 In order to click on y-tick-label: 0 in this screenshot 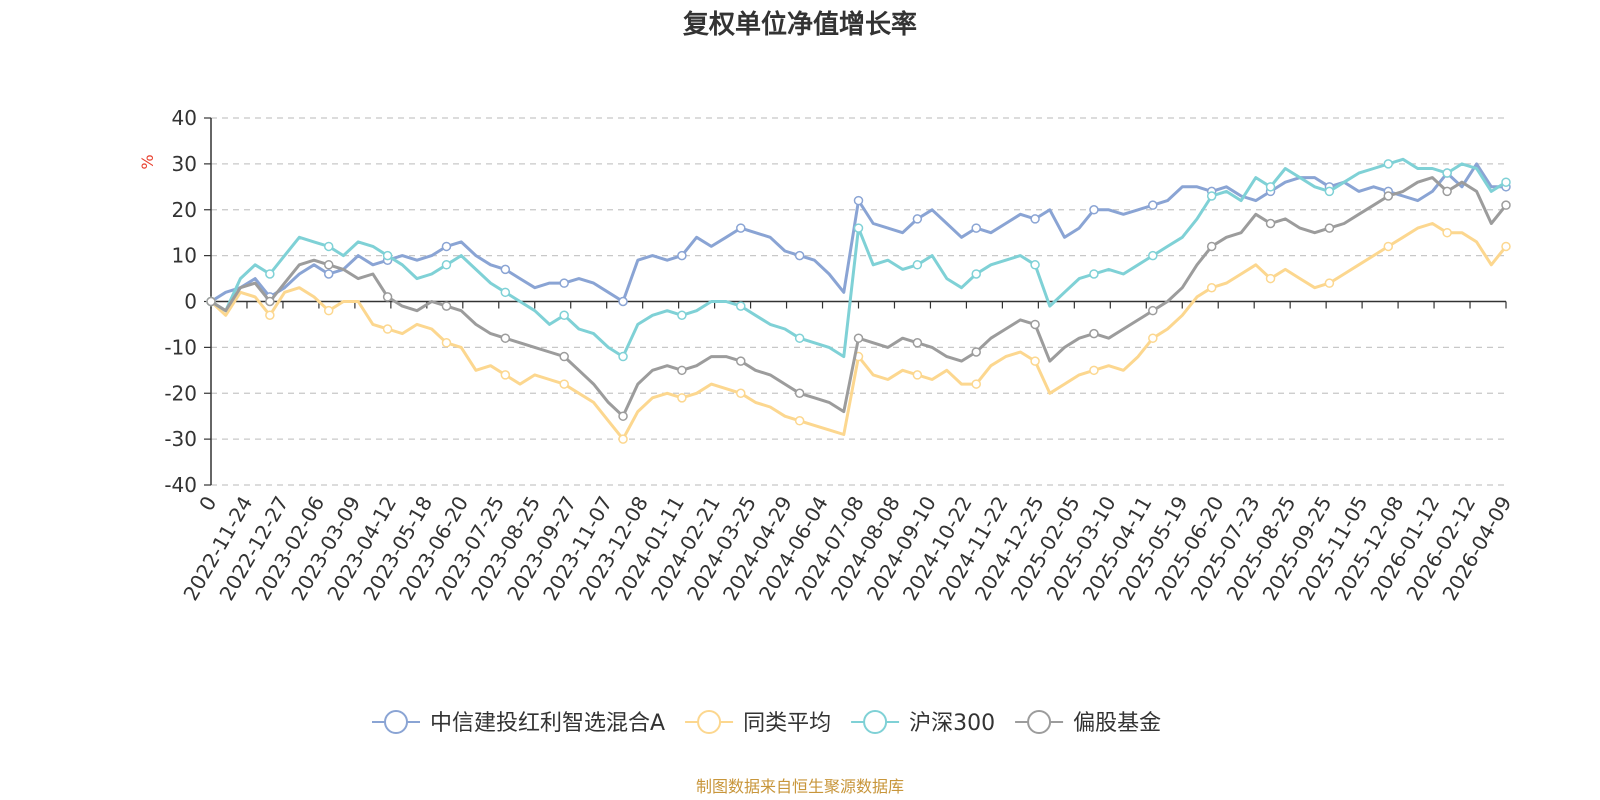, I will do `click(190, 302)`.